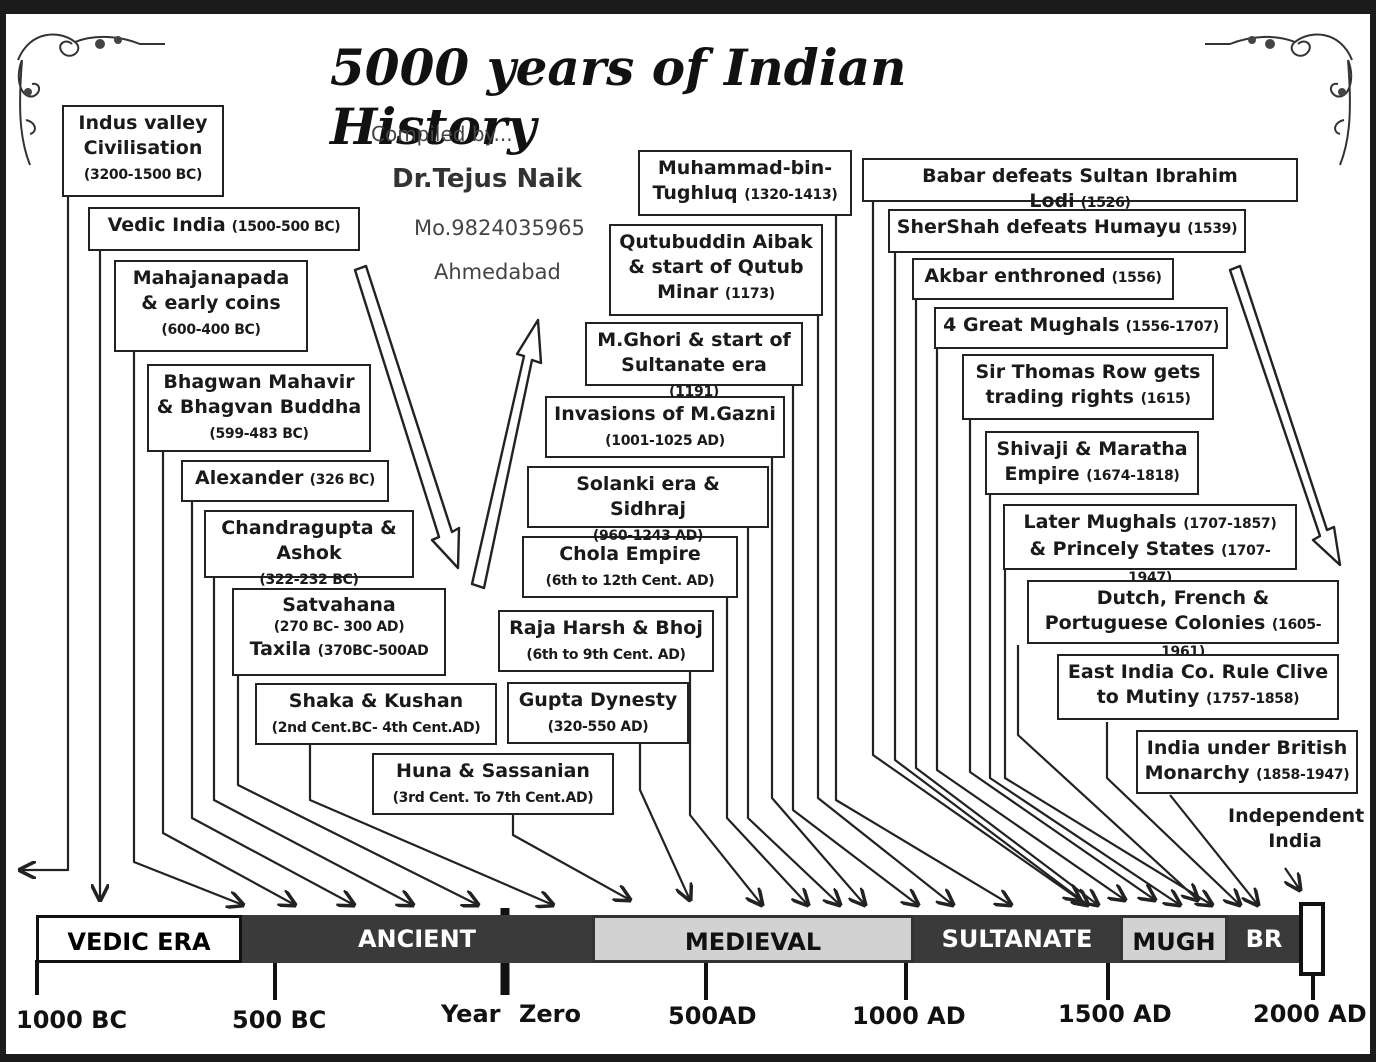 The height and width of the screenshot is (1062, 1376). What do you see at coordinates (606, 641) in the screenshot?
I see `event-raja-harsh-bhoj: Raja Harsh & Bhoj (6th to 9th Cent. AD)` at bounding box center [606, 641].